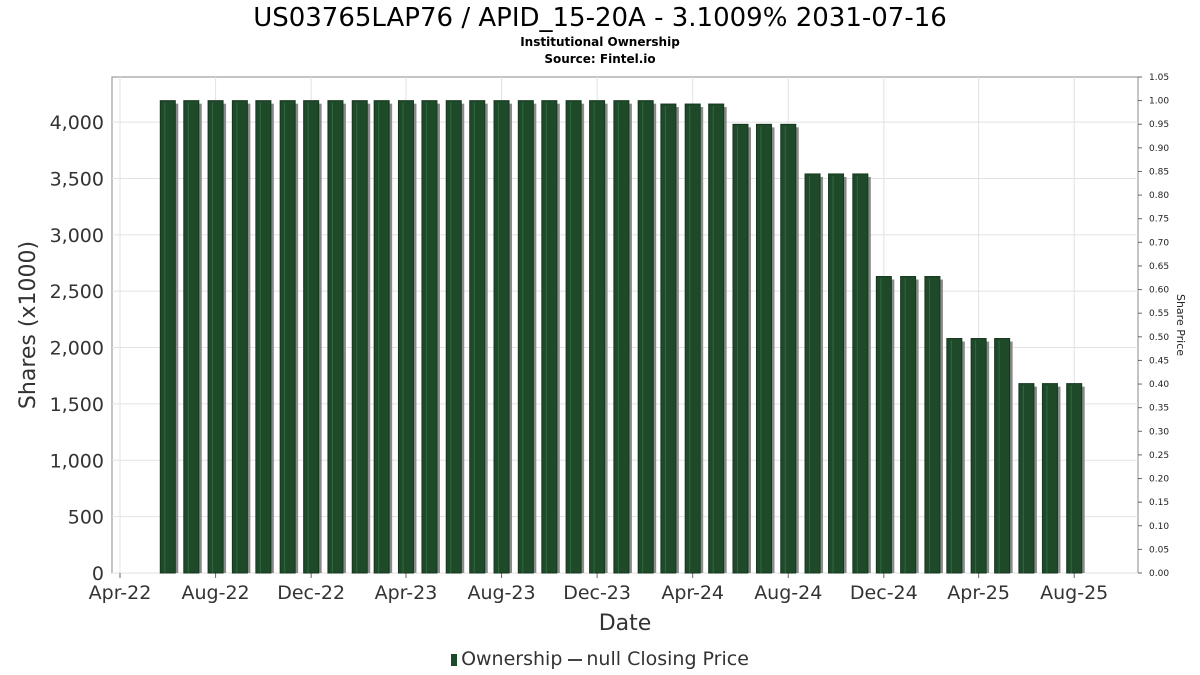 Image resolution: width=1200 pixels, height=675 pixels. I want to click on y2-tick-label: 0.75, so click(1159, 220).